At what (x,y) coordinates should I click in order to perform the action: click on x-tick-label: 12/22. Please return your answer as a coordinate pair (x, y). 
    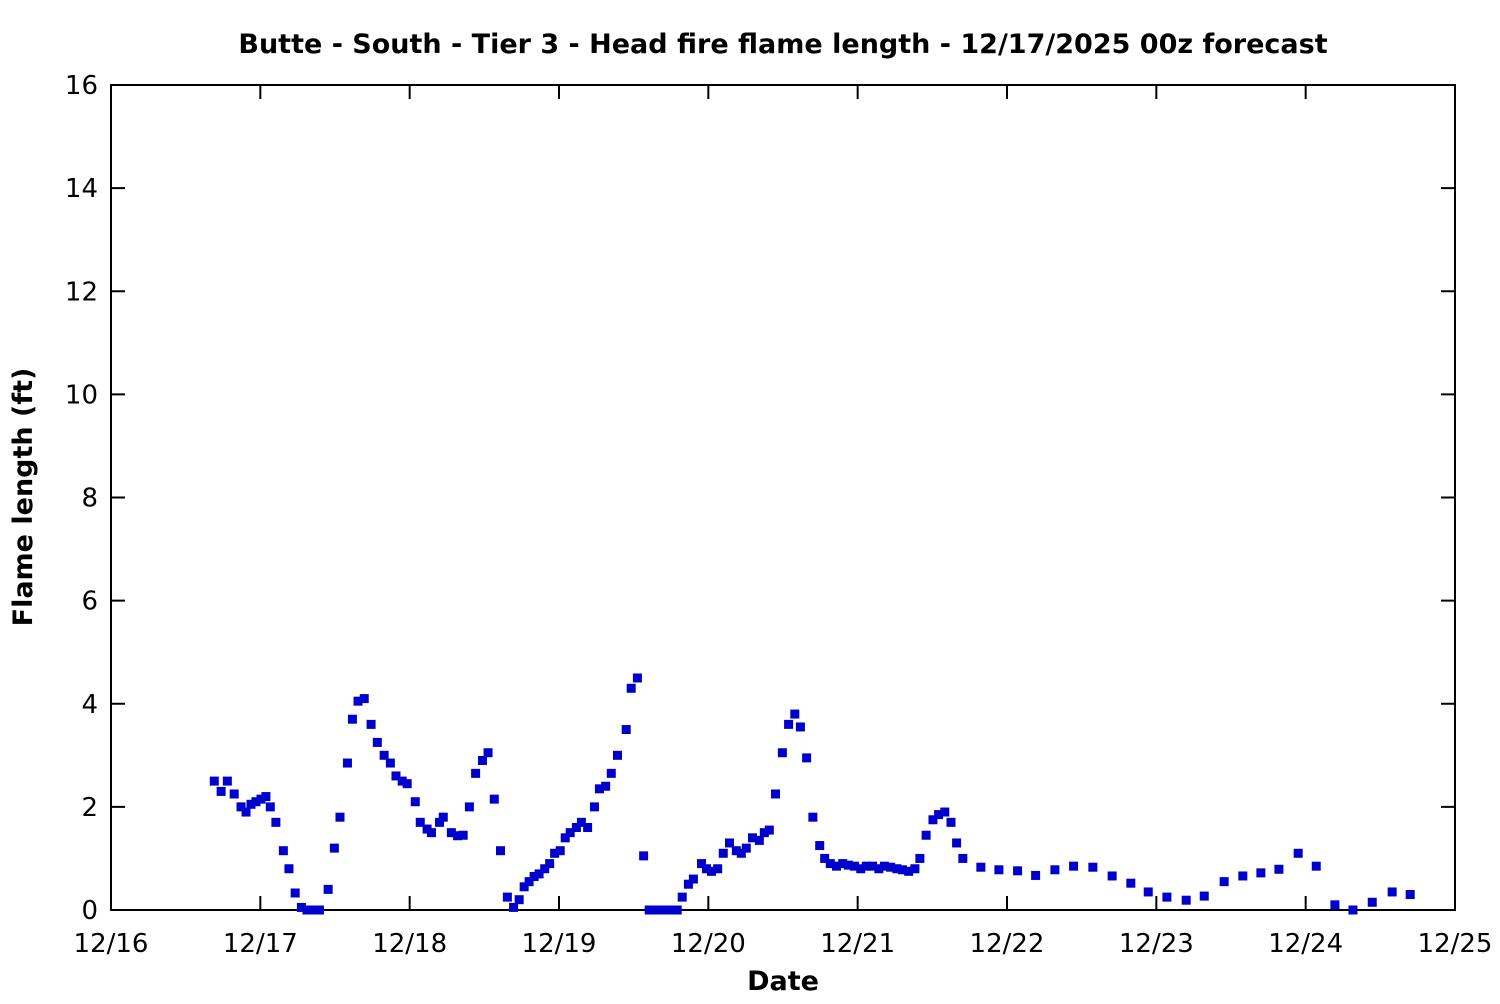
    Looking at the image, I should click on (1007, 944).